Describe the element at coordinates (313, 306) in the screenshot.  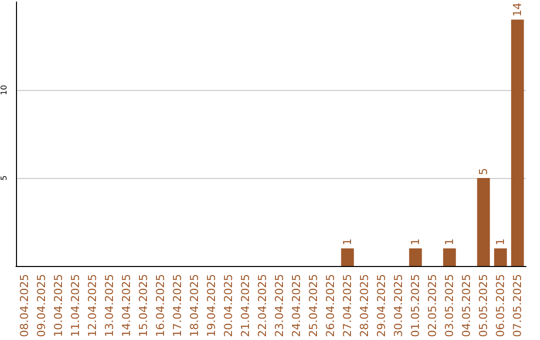
I see `x-tick-label: 25.04.2025` at that location.